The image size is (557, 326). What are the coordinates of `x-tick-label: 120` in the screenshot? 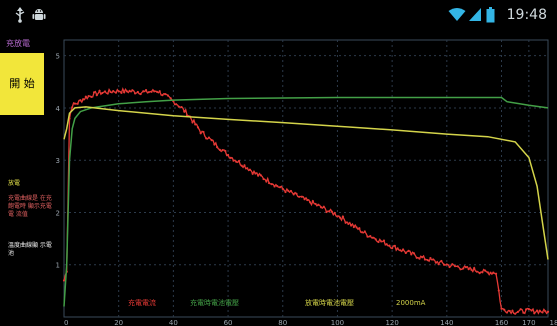 It's located at (391, 322).